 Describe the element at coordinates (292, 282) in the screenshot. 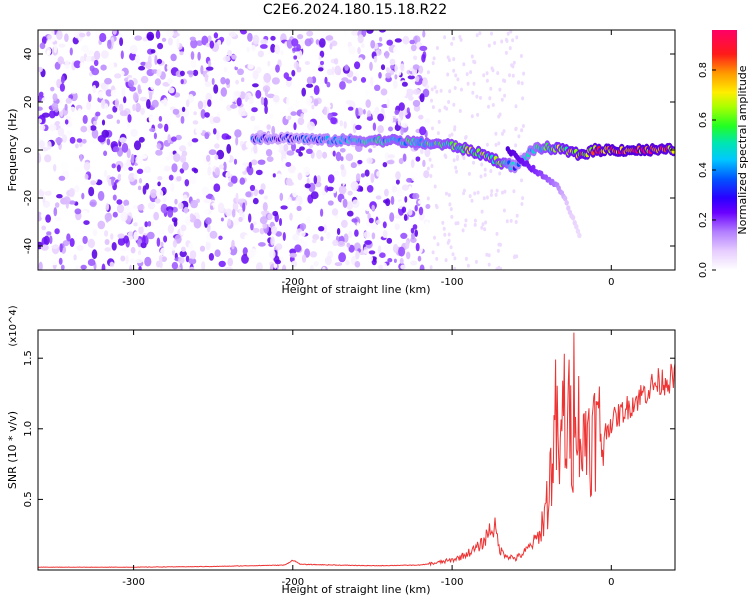

I see `x-tick-label: -200` at that location.